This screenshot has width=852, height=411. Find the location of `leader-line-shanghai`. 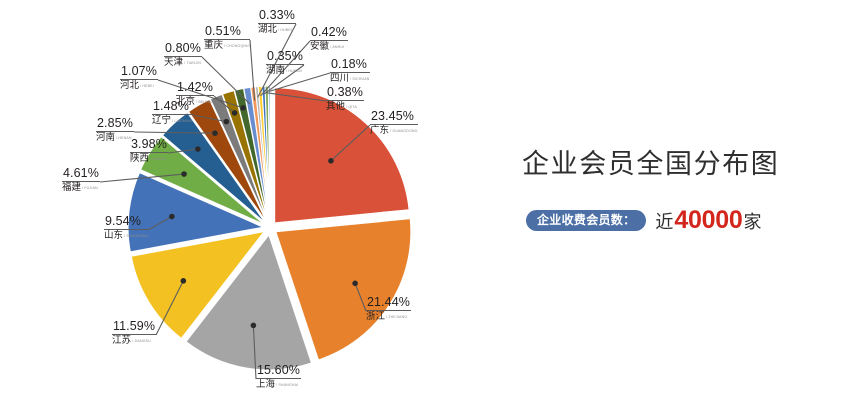

leader-line-shanghai is located at coordinates (254, 352).